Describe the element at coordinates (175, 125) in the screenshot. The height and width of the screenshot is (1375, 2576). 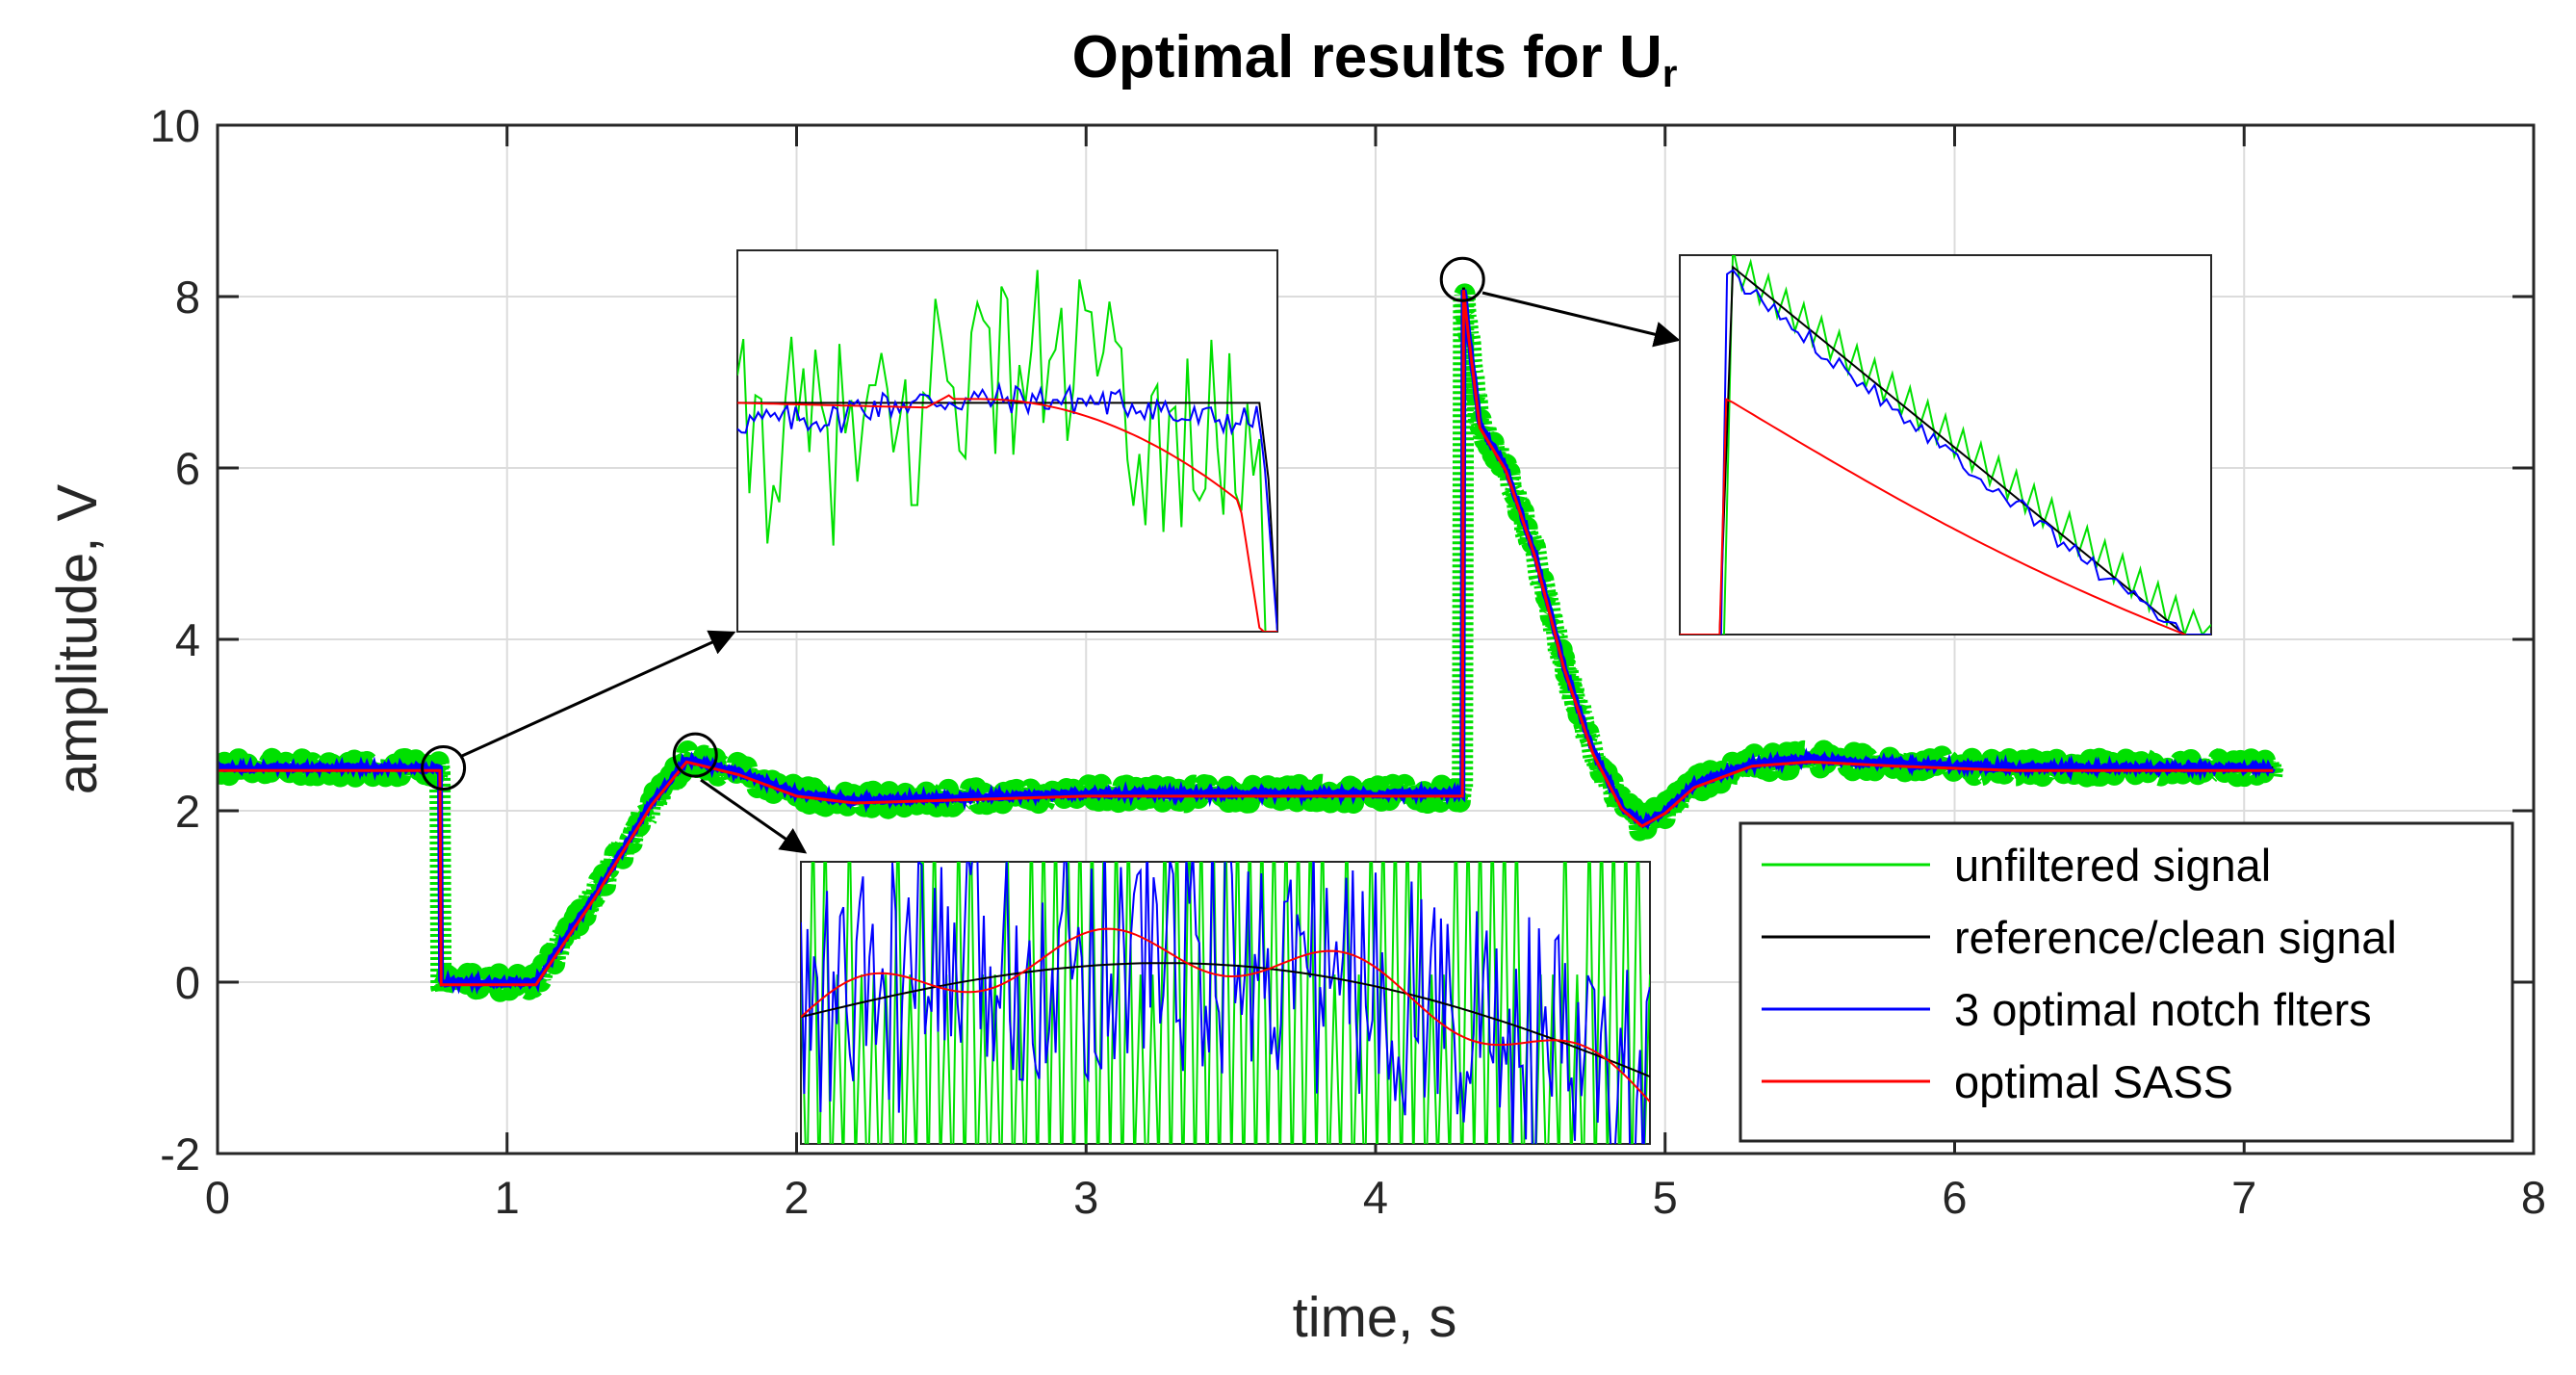
I see `y-tick-label: 10` at that location.